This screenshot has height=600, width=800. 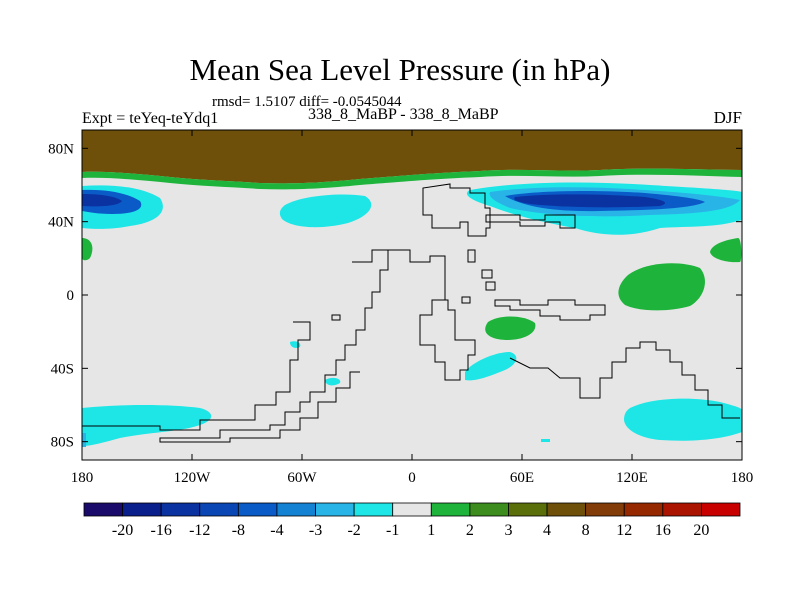 What do you see at coordinates (315, 530) in the screenshot?
I see `colorbar-label: -3` at bounding box center [315, 530].